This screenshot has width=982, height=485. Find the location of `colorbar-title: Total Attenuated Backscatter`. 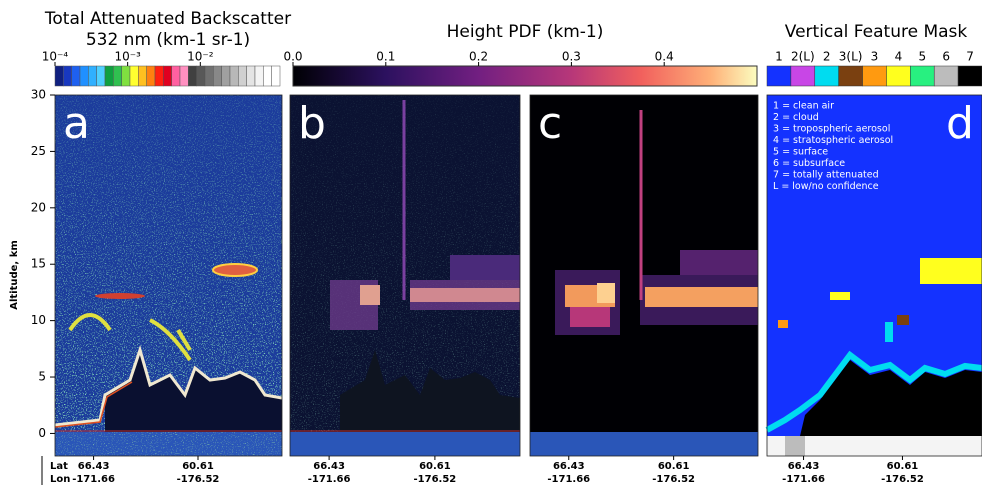

colorbar-title: Total Attenuated Backscatter is located at coordinates (167, 19).